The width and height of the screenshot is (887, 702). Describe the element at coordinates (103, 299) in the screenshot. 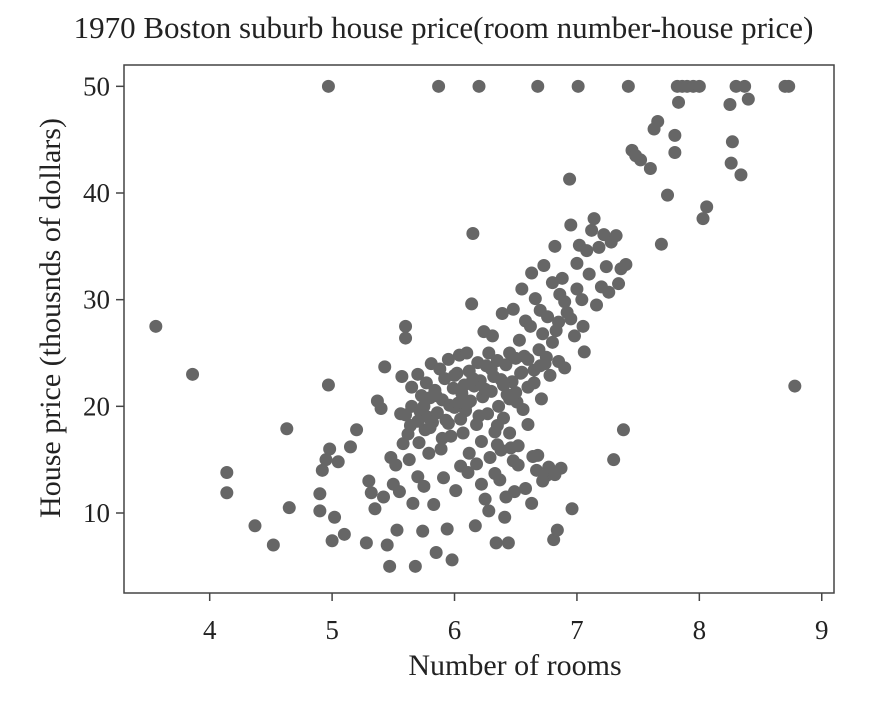

I see `y-axis-ticks: 10 20 30 40 50` at that location.